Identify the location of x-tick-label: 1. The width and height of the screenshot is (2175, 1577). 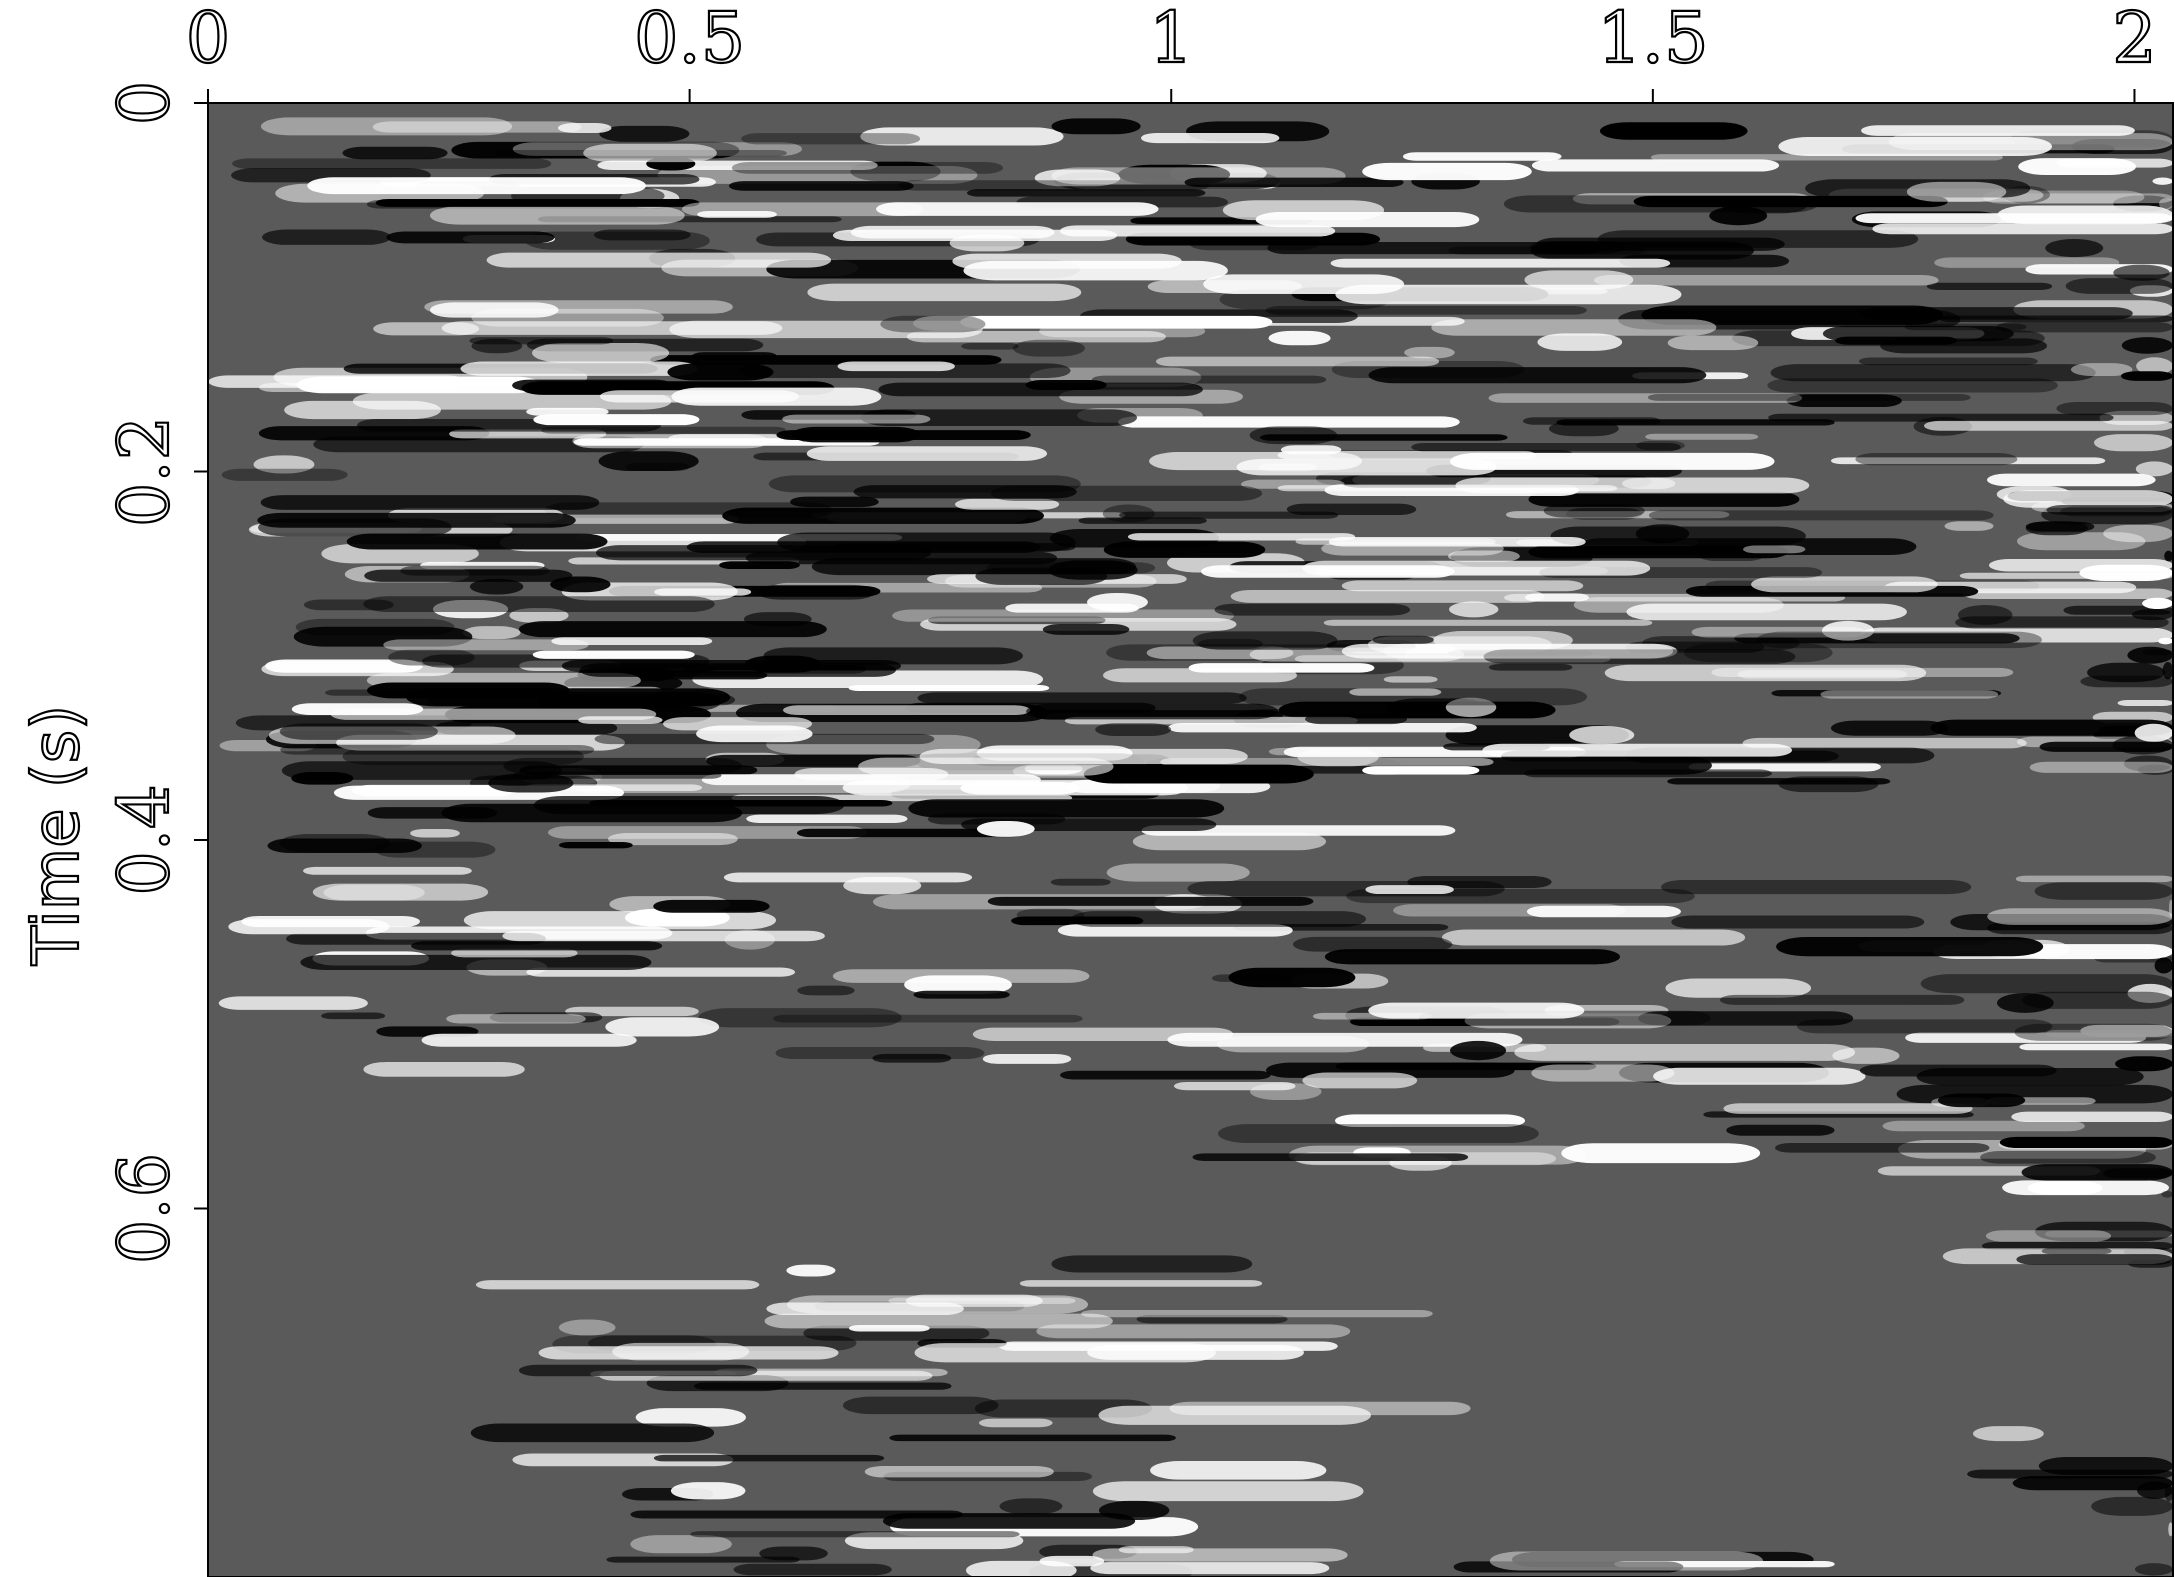
(1171, 39).